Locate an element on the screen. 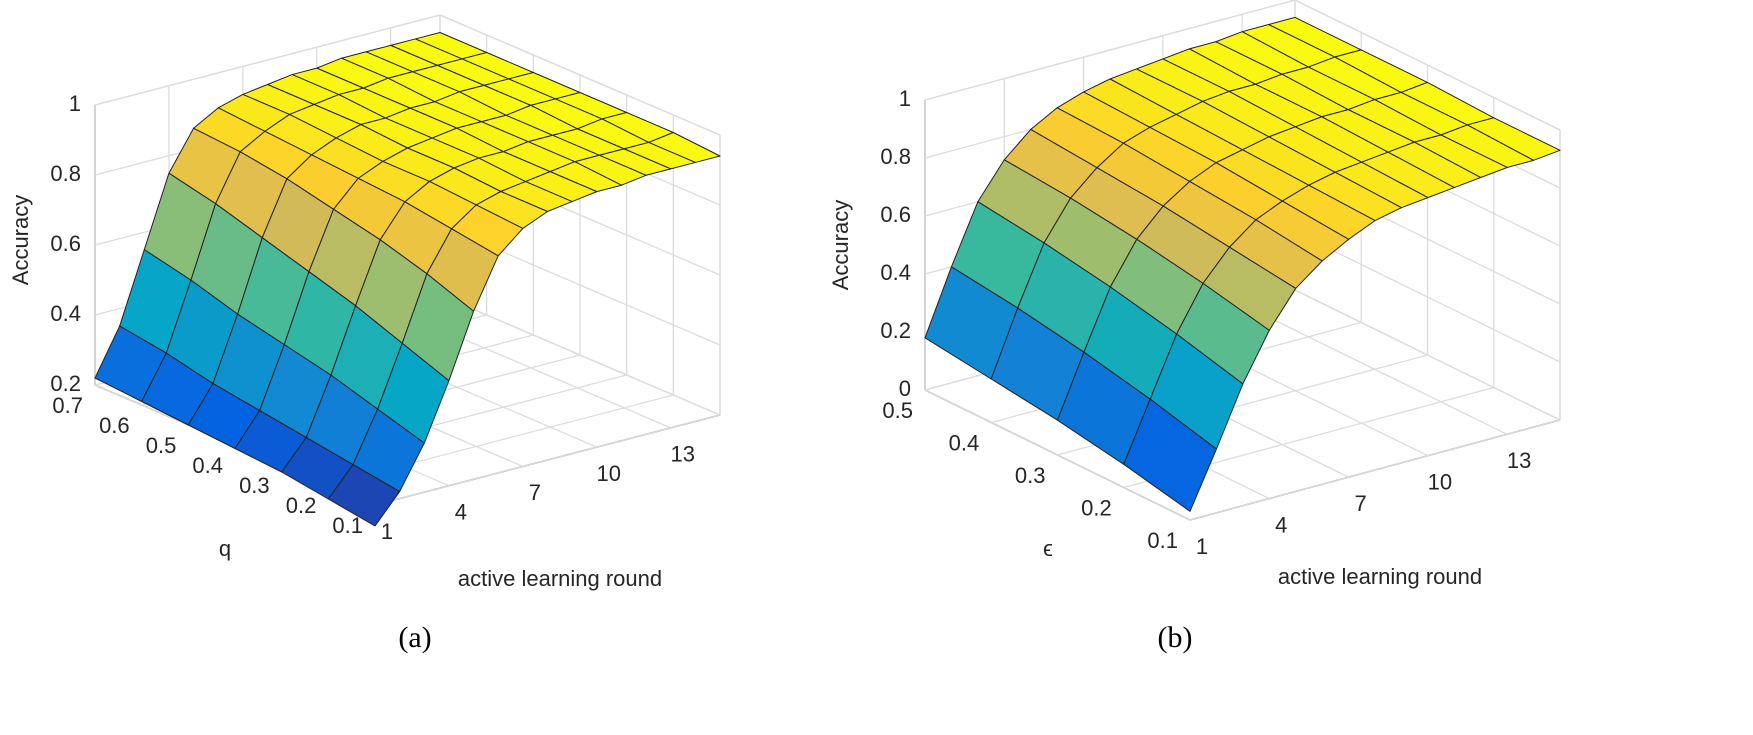 The image size is (1753, 735). panel-label: (b) is located at coordinates (1175, 637).